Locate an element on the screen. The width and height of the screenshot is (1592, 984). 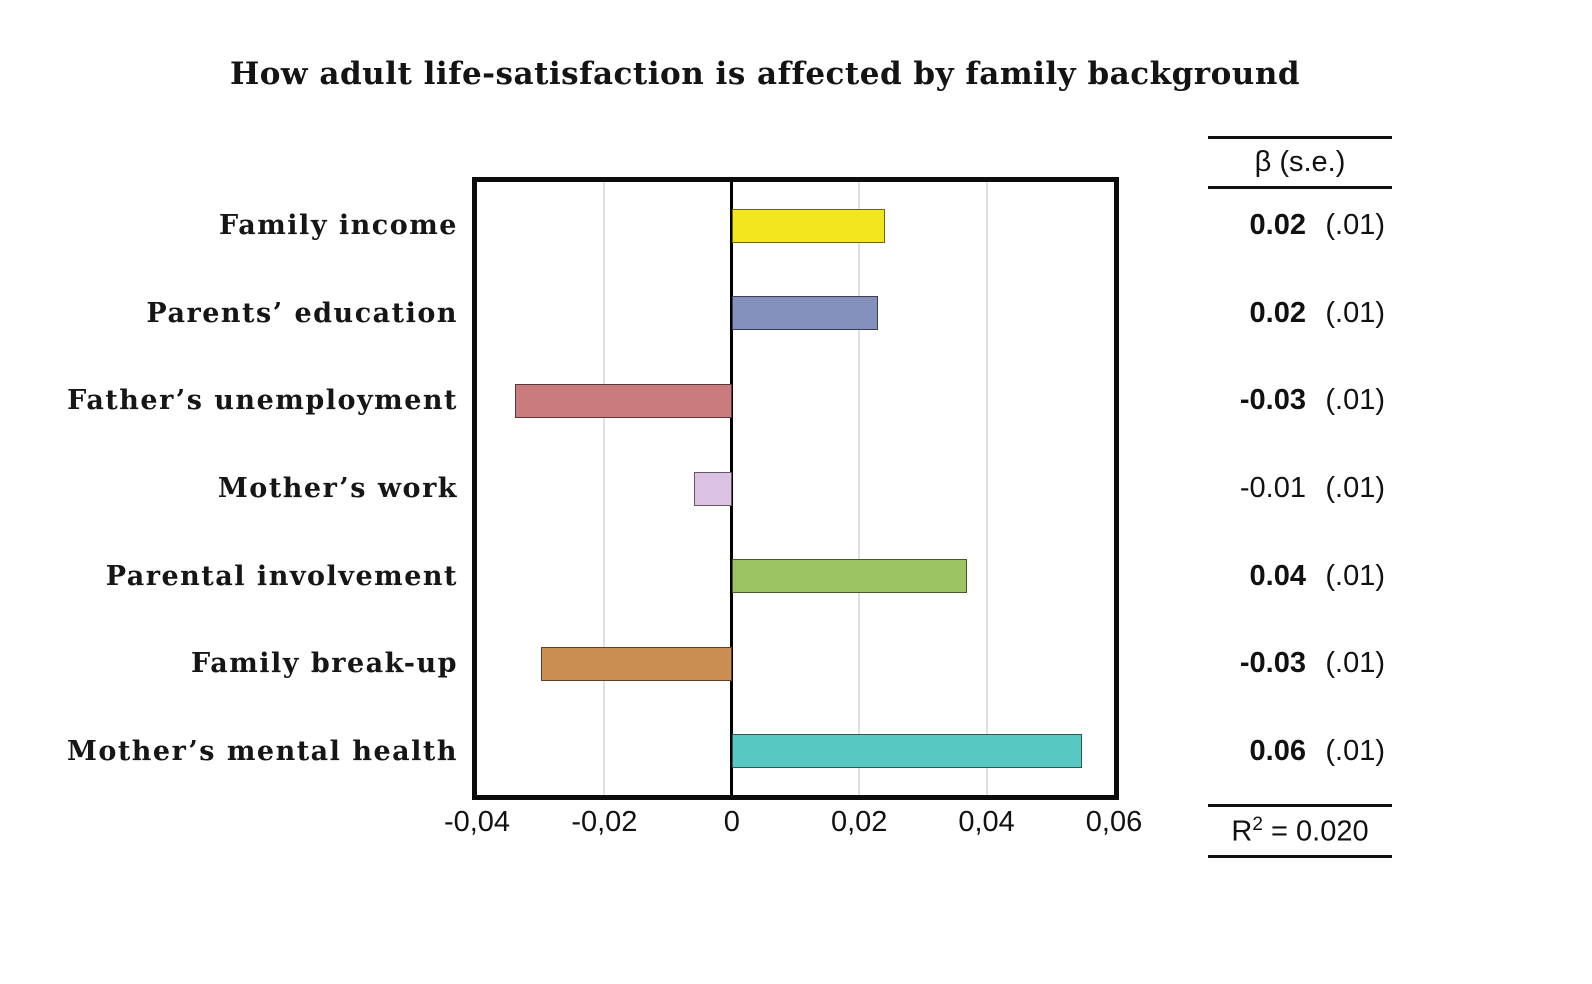
bar-father-s-unemployment is located at coordinates (623, 400).